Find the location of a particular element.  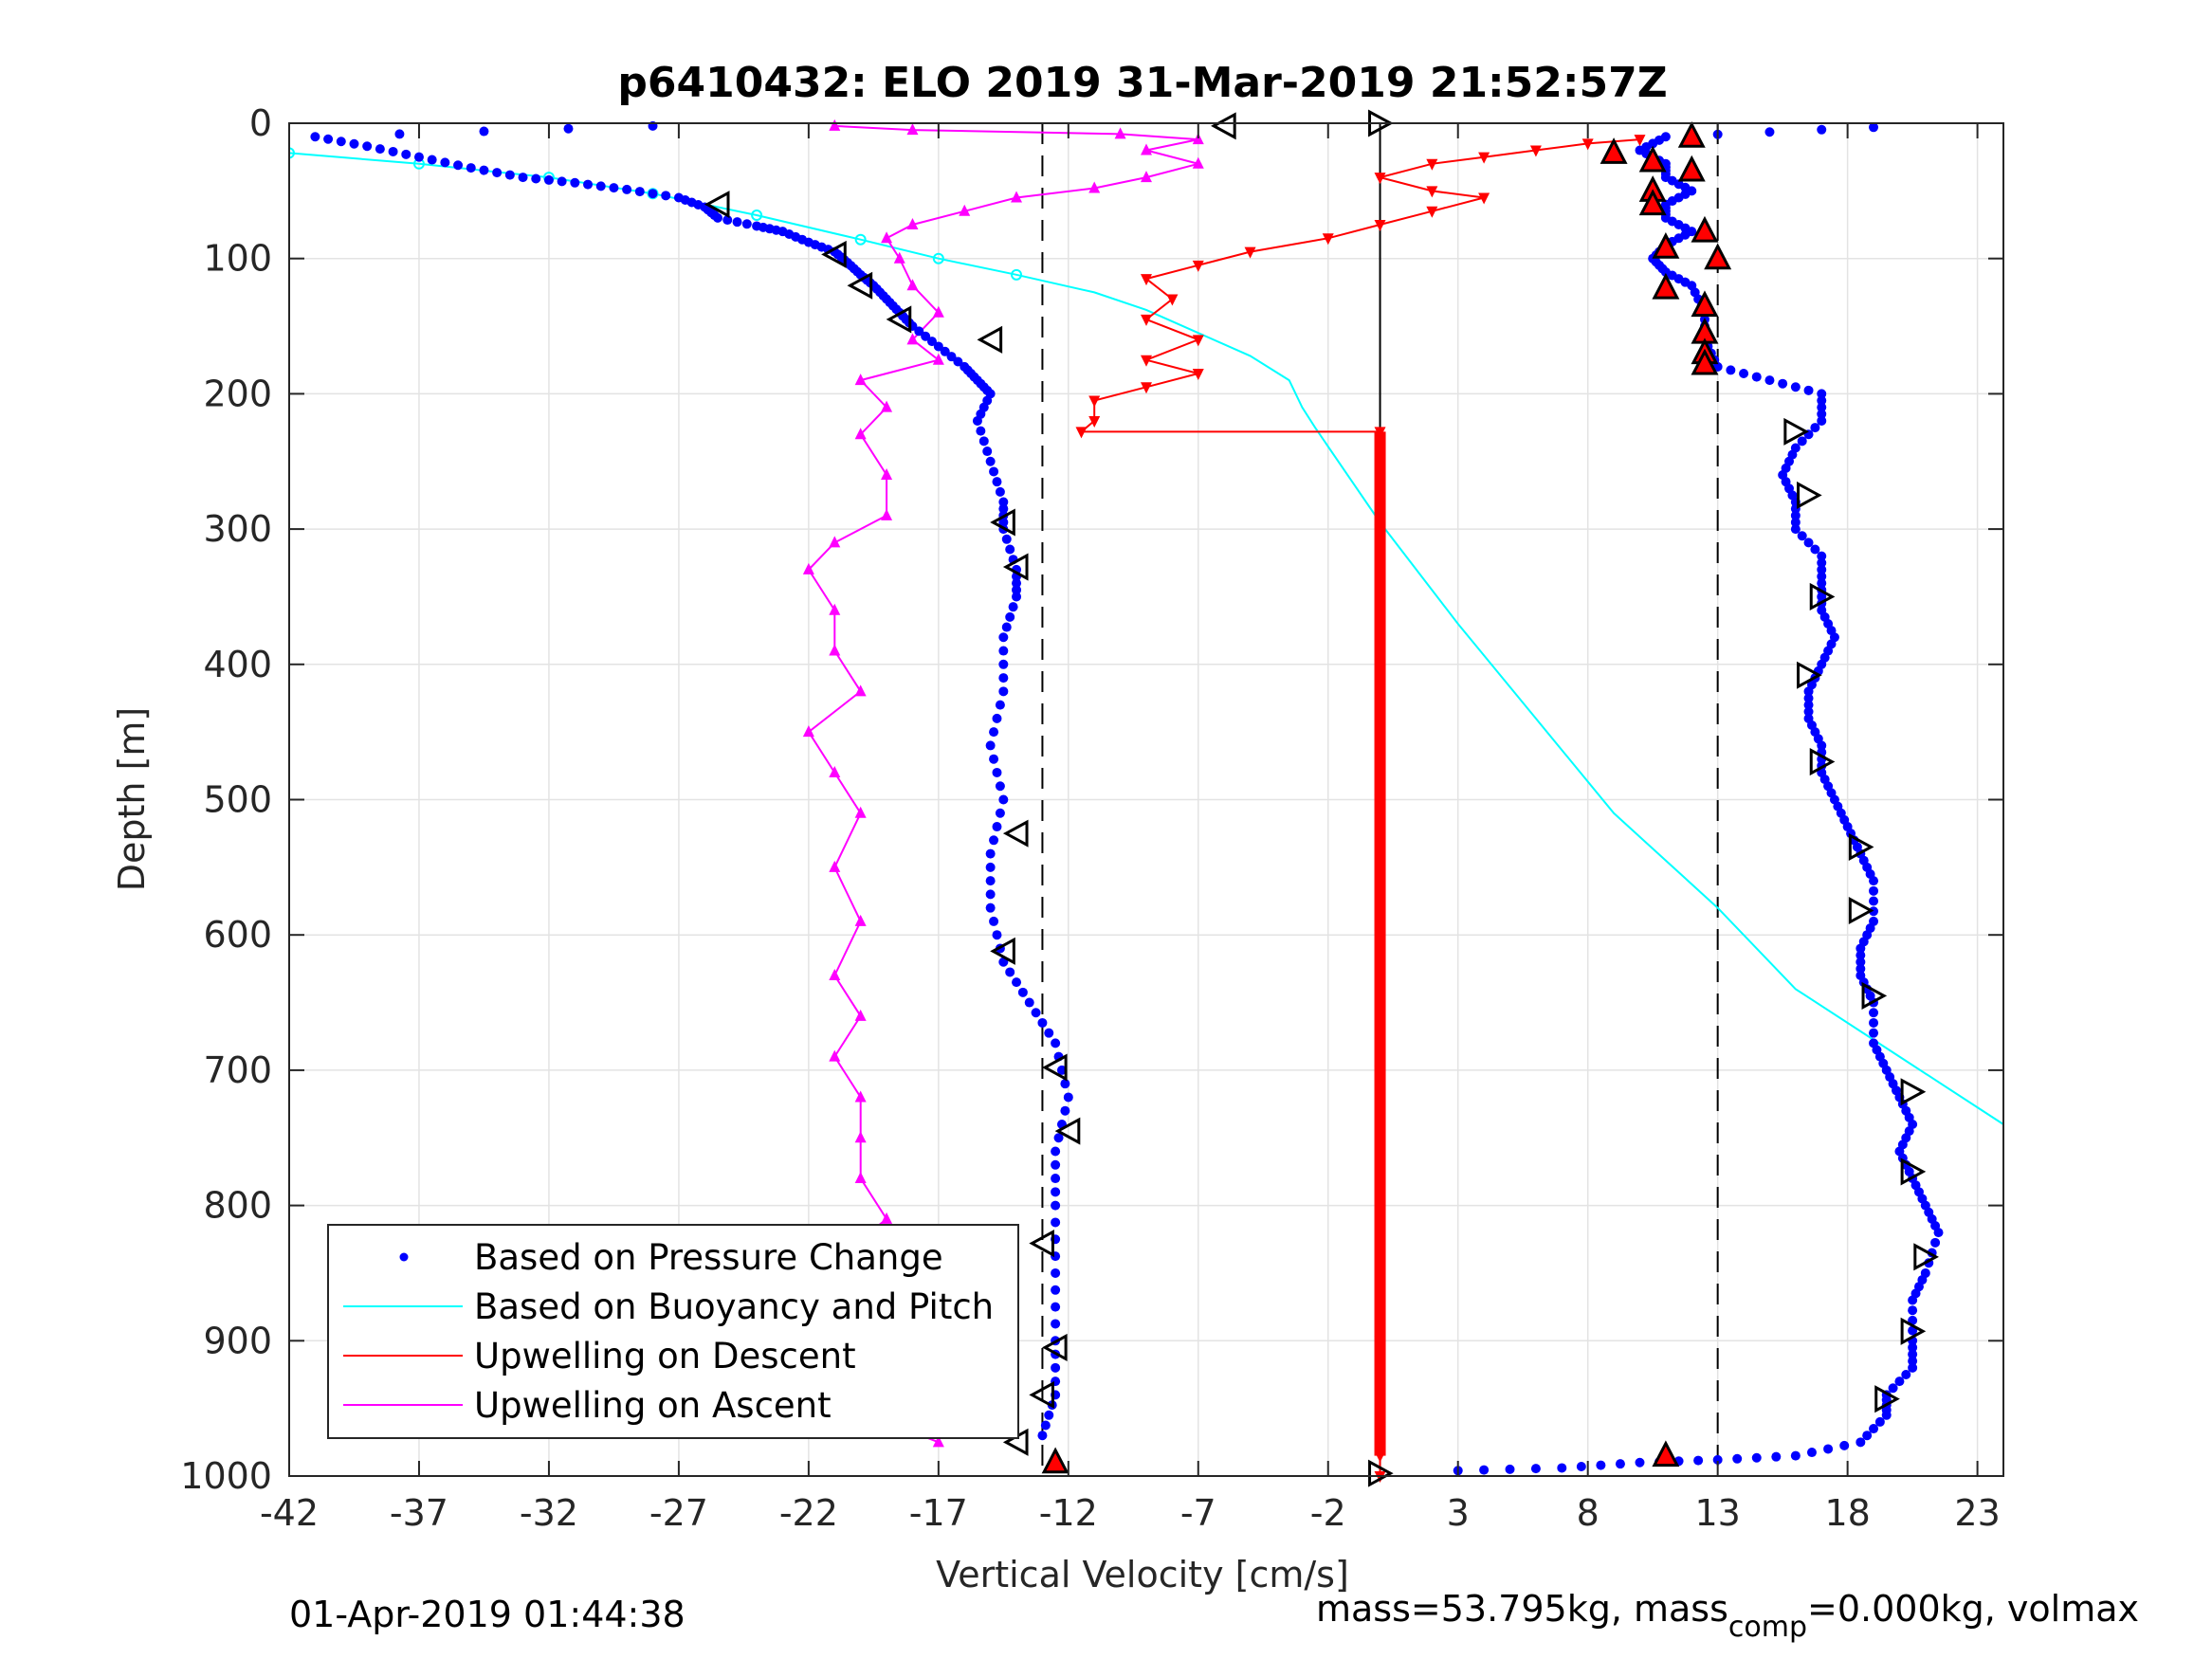

footer-mass-prefix: mass=53.795kg, mass is located at coordinates (1522, 1609).